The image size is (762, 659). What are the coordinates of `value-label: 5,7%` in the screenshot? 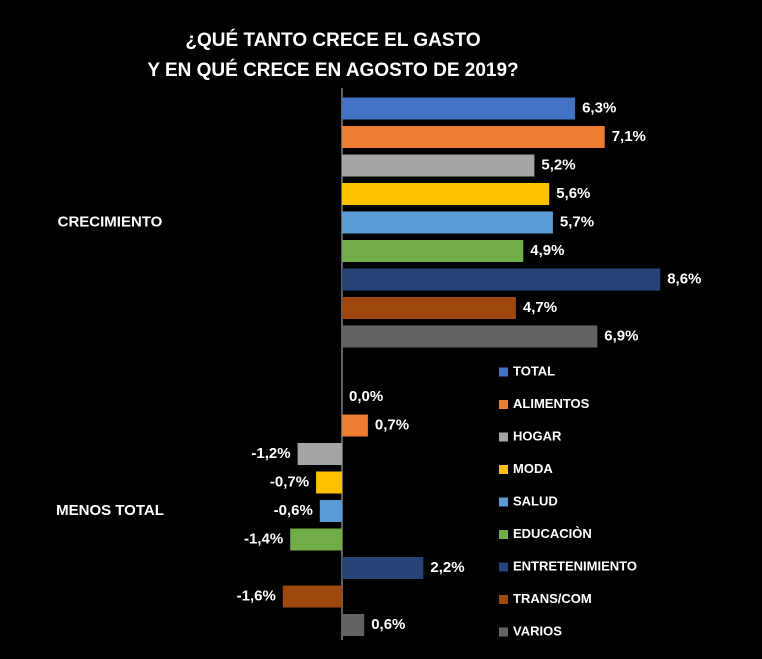 It's located at (577, 221).